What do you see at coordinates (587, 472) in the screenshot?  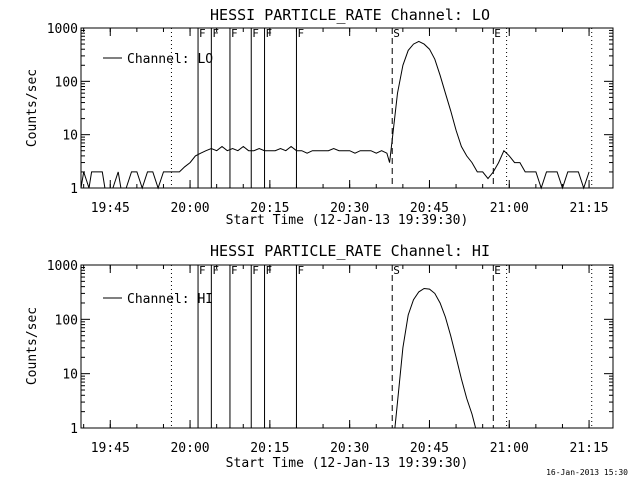 I see `footer-stamp: 16-Jan-2013 15:30` at bounding box center [587, 472].